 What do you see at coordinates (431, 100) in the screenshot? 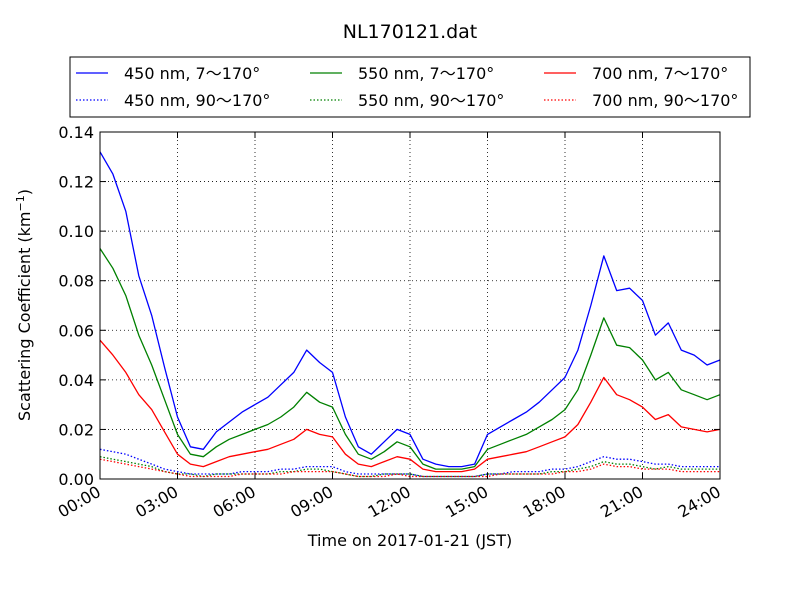
I see `legend-label-4: 550 nm, 90～170°` at bounding box center [431, 100].